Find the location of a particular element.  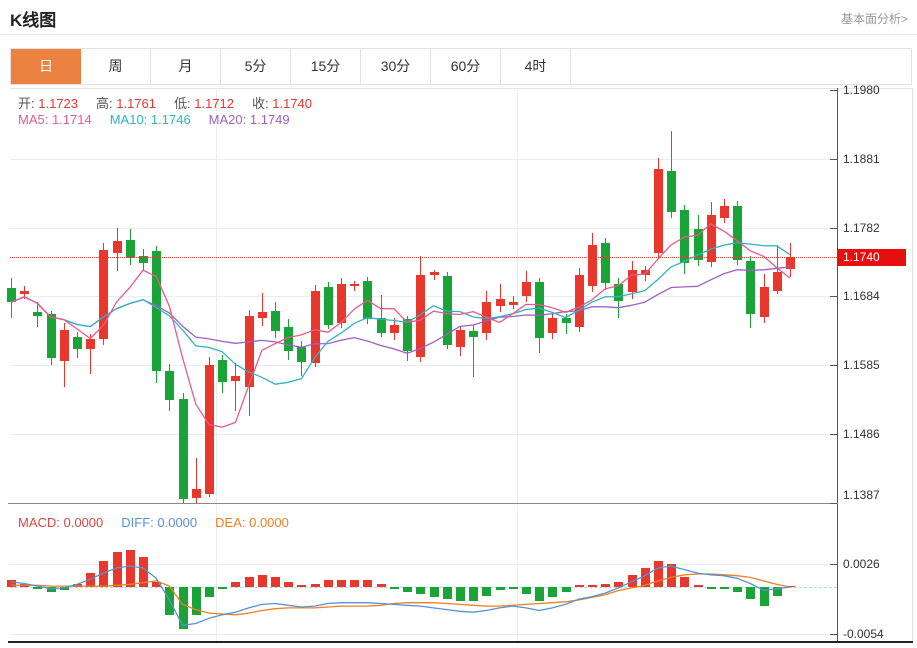

ohlc-readout-high: 高: 1.1761 is located at coordinates (126, 103).